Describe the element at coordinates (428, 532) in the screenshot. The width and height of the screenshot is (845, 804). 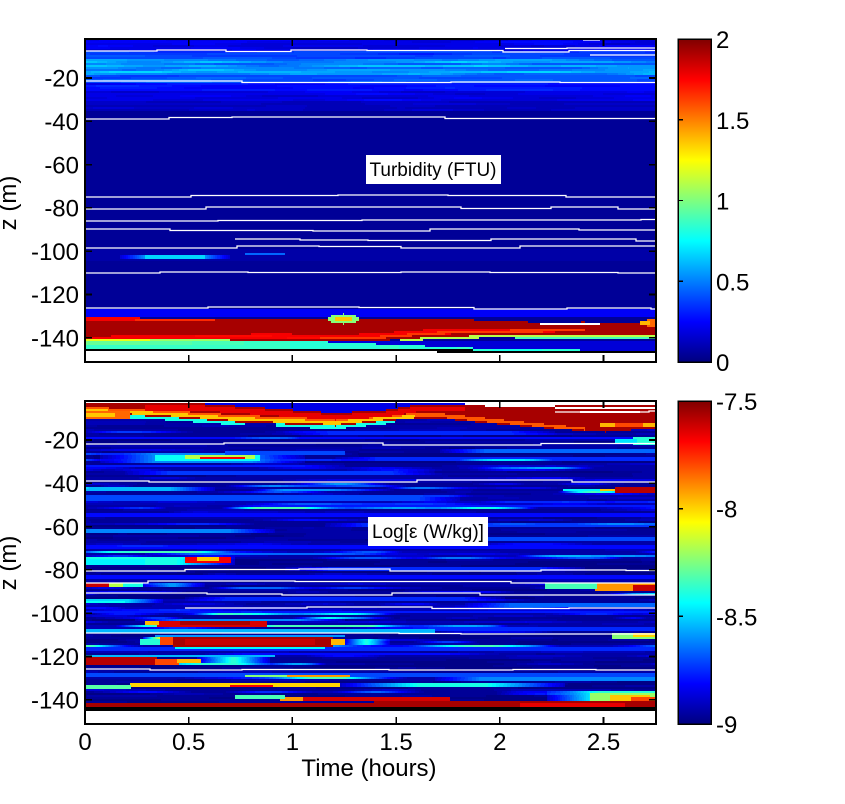
I see `svg-text: Log[ε (W/kg)]` at that location.